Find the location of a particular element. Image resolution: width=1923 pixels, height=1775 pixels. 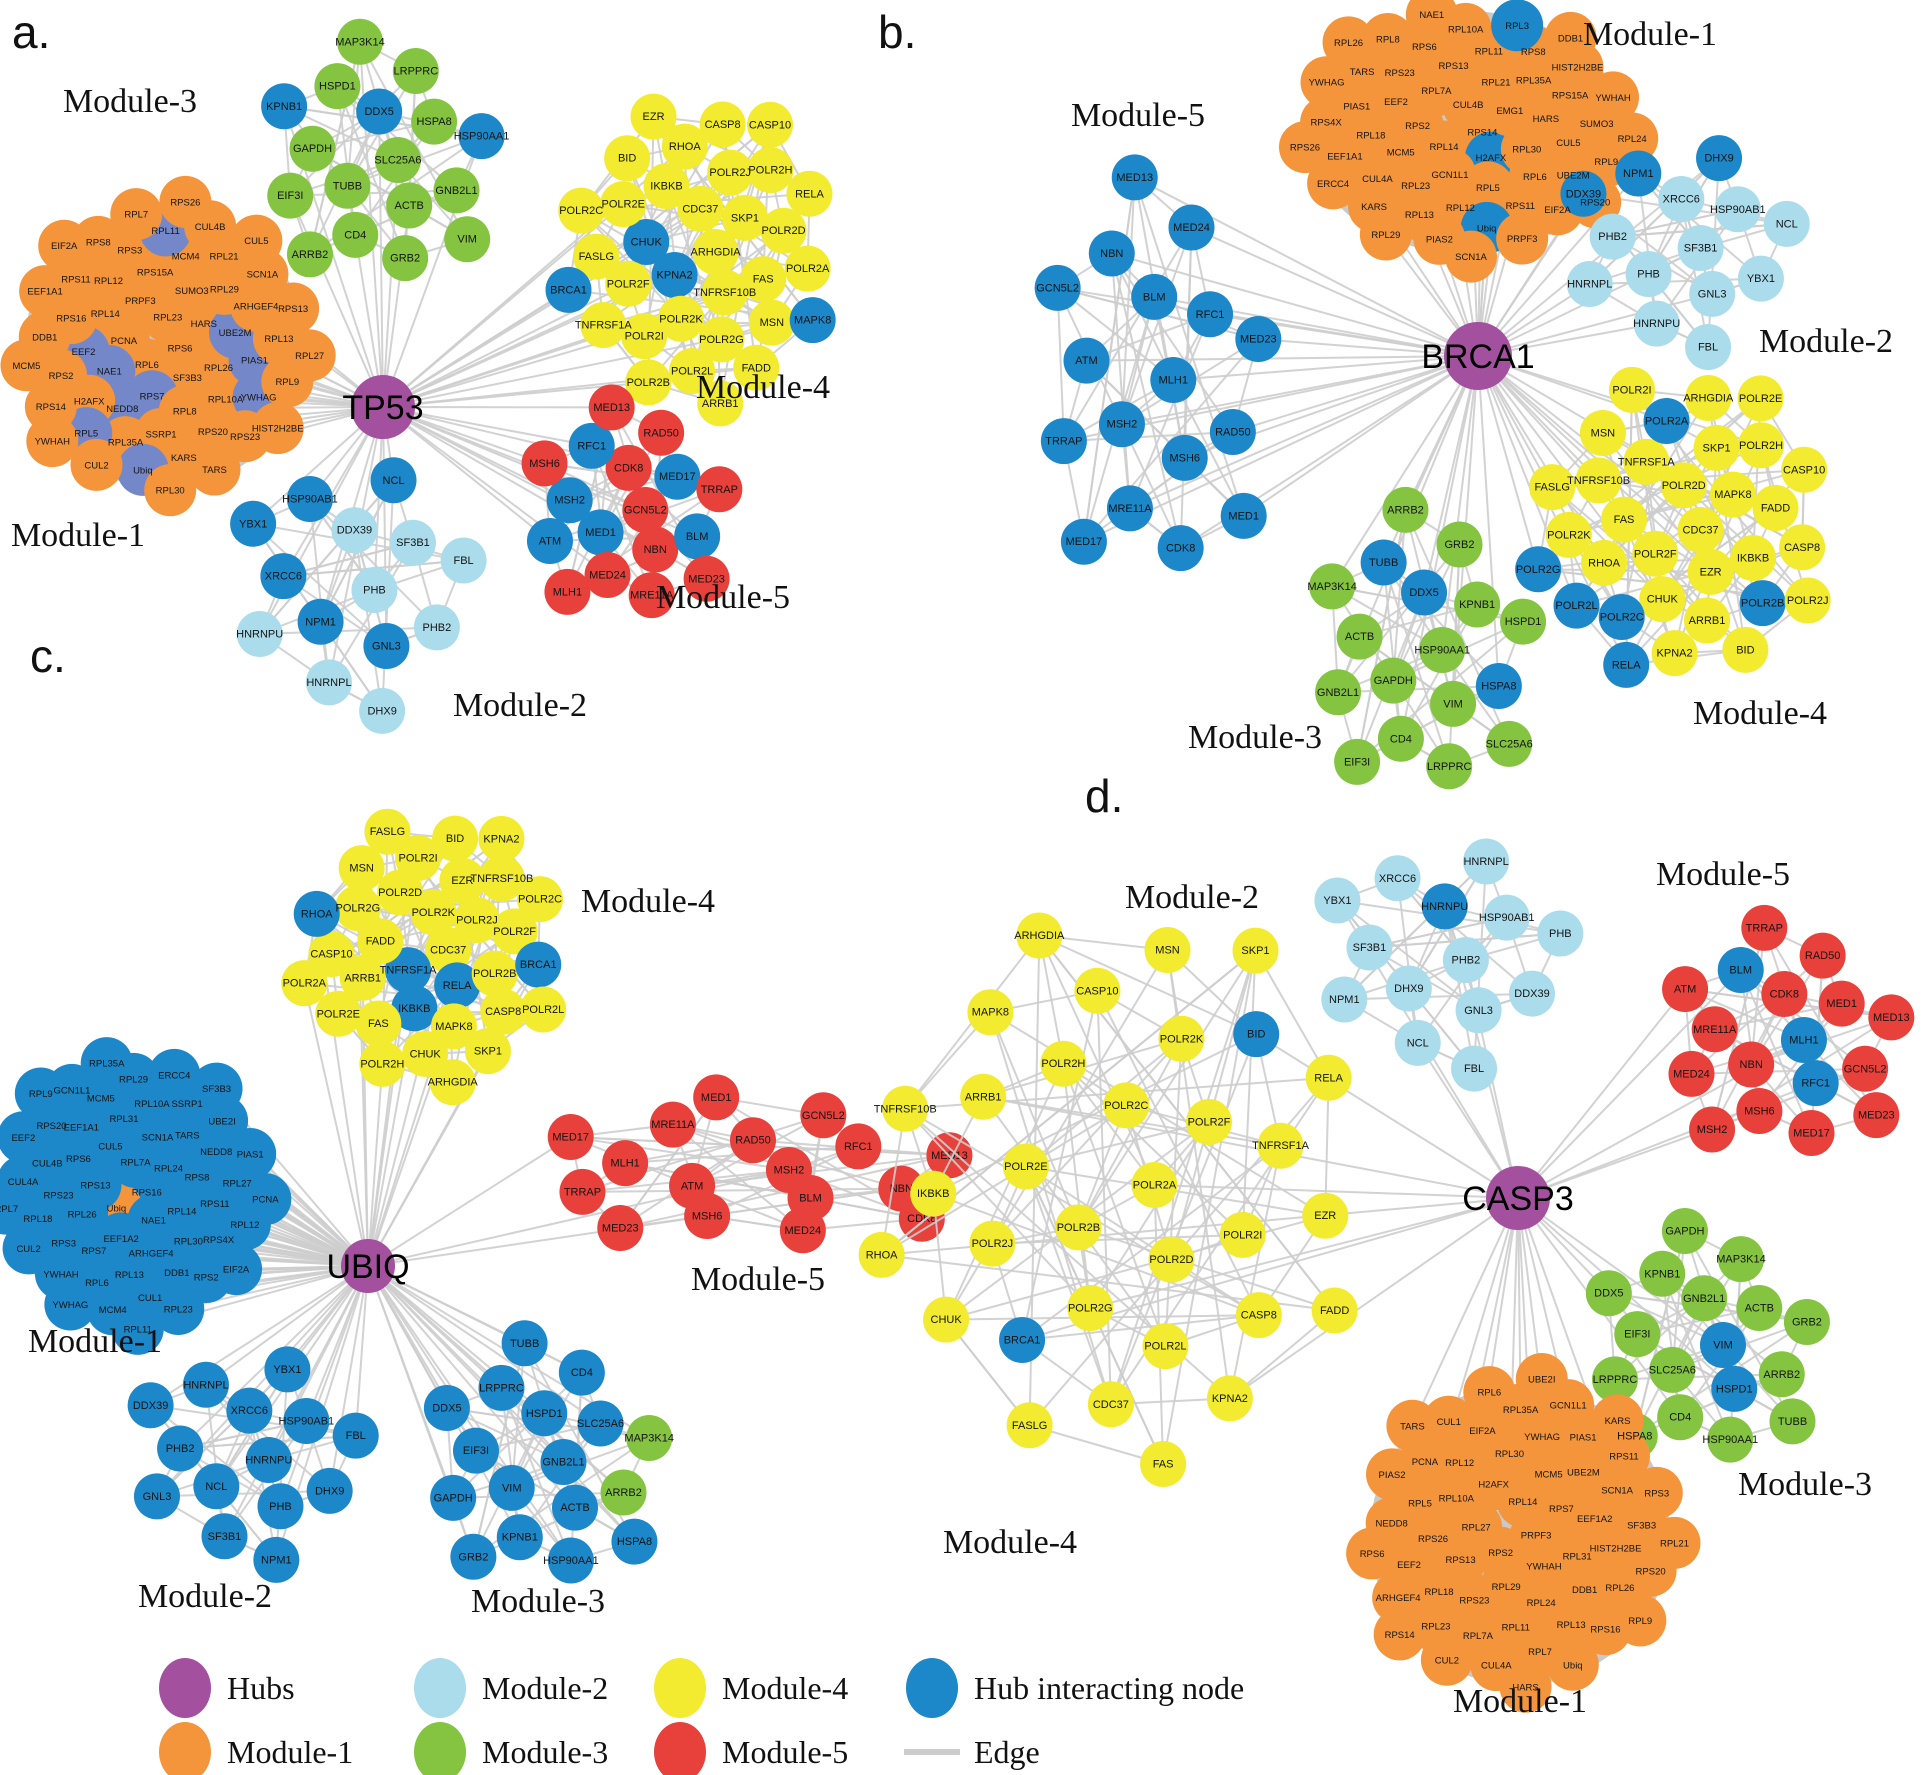

gene-node-BID is located at coordinates (1256, 1034).